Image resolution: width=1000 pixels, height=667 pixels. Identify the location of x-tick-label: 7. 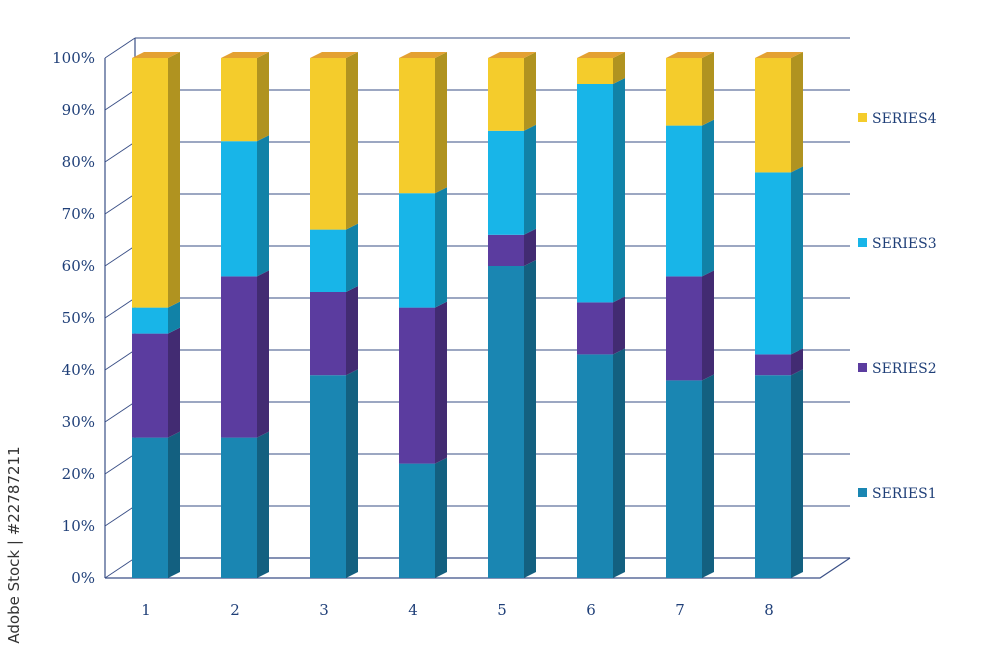
(680, 610).